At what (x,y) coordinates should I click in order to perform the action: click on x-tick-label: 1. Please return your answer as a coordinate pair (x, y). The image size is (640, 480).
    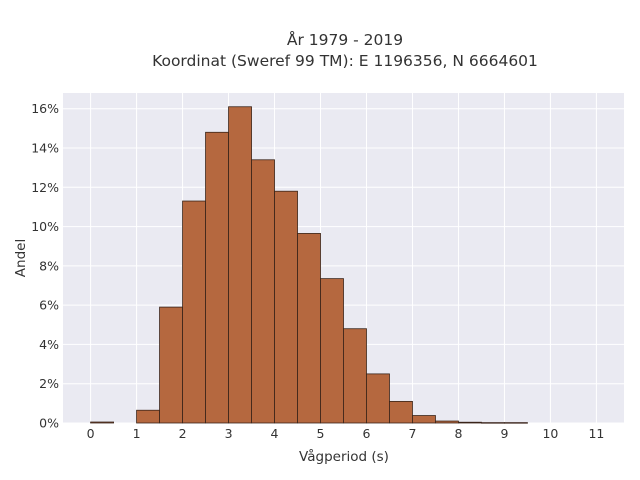
    Looking at the image, I should click on (137, 433).